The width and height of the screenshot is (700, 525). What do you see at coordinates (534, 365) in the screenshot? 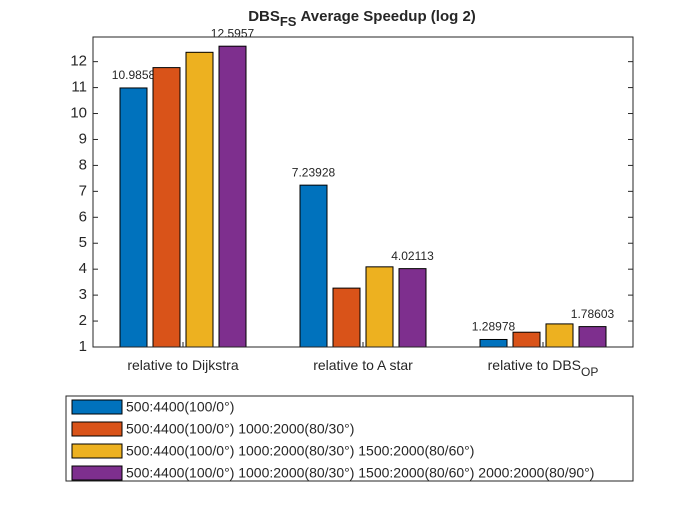
I see `x-tick-label-main: relative to DBS` at bounding box center [534, 365].